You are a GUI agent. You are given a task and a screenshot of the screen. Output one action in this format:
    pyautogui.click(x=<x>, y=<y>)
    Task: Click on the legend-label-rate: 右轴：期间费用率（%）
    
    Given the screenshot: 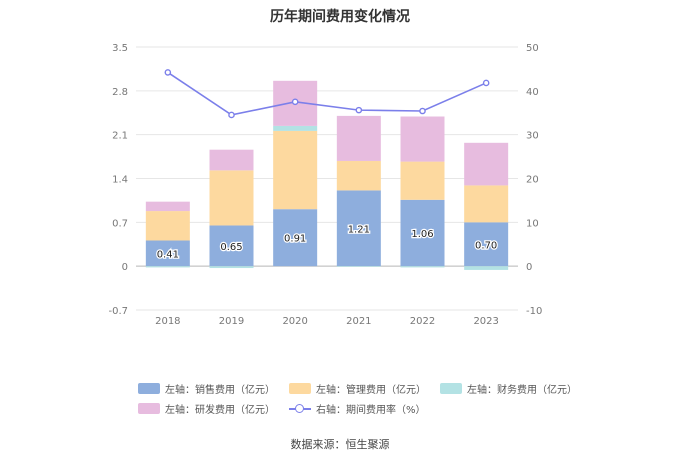 What is the action you would take?
    pyautogui.click(x=371, y=410)
    